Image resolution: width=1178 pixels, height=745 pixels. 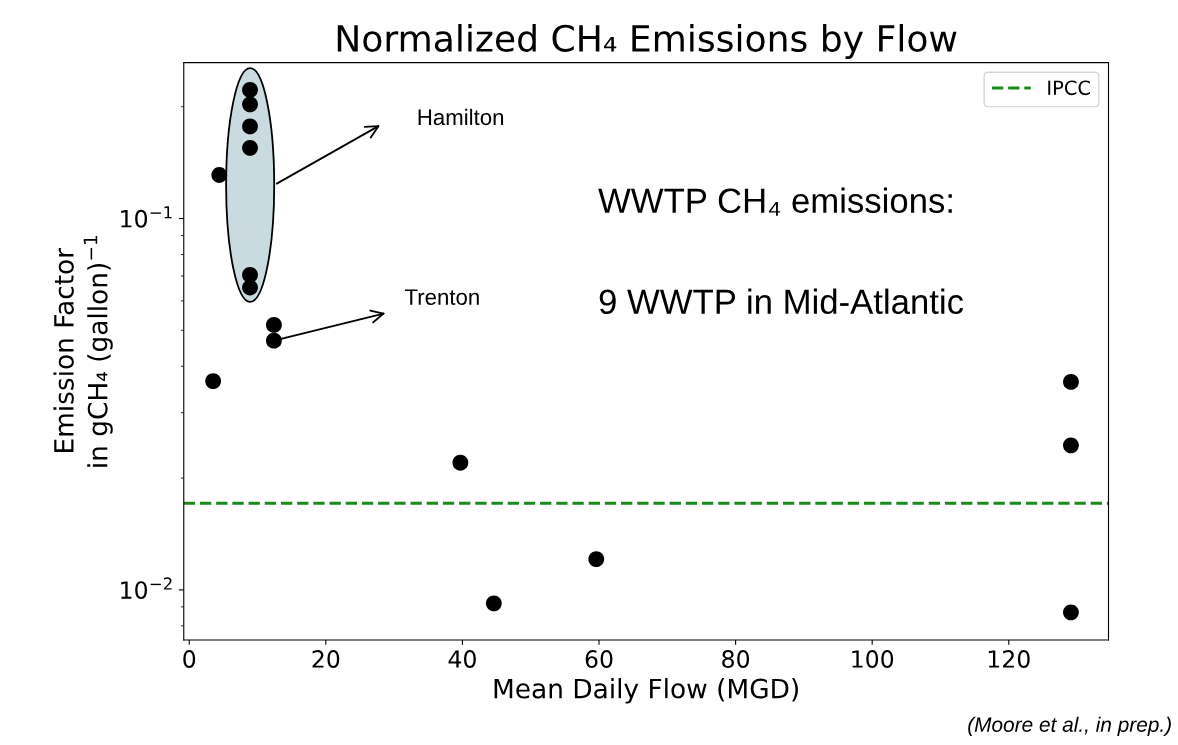 I want to click on x-tick-label: 120, so click(x=1009, y=659).